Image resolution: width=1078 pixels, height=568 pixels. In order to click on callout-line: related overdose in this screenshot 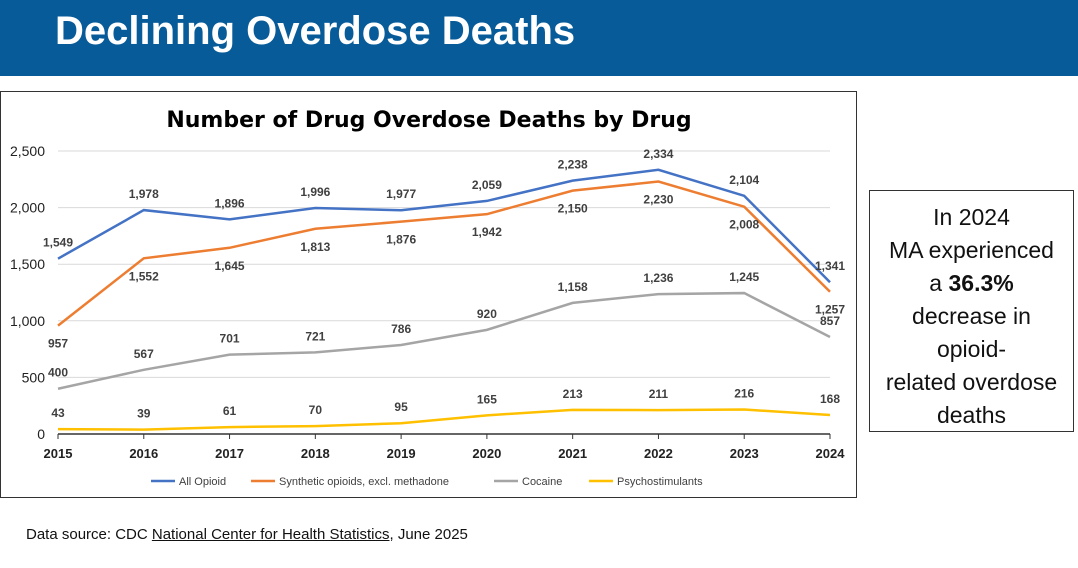, I will do `click(971, 382)`.